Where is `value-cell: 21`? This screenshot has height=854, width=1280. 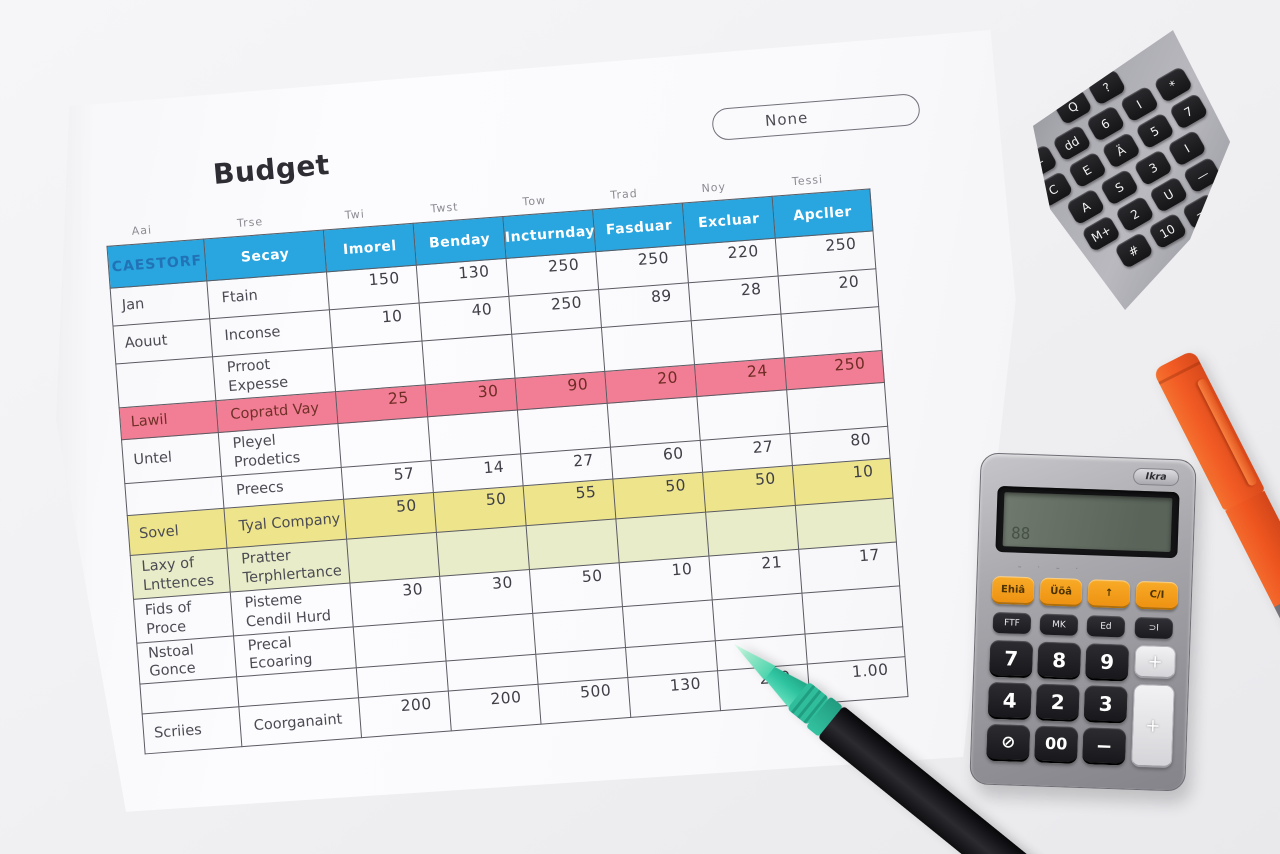
value-cell: 21 is located at coordinates (755, 574).